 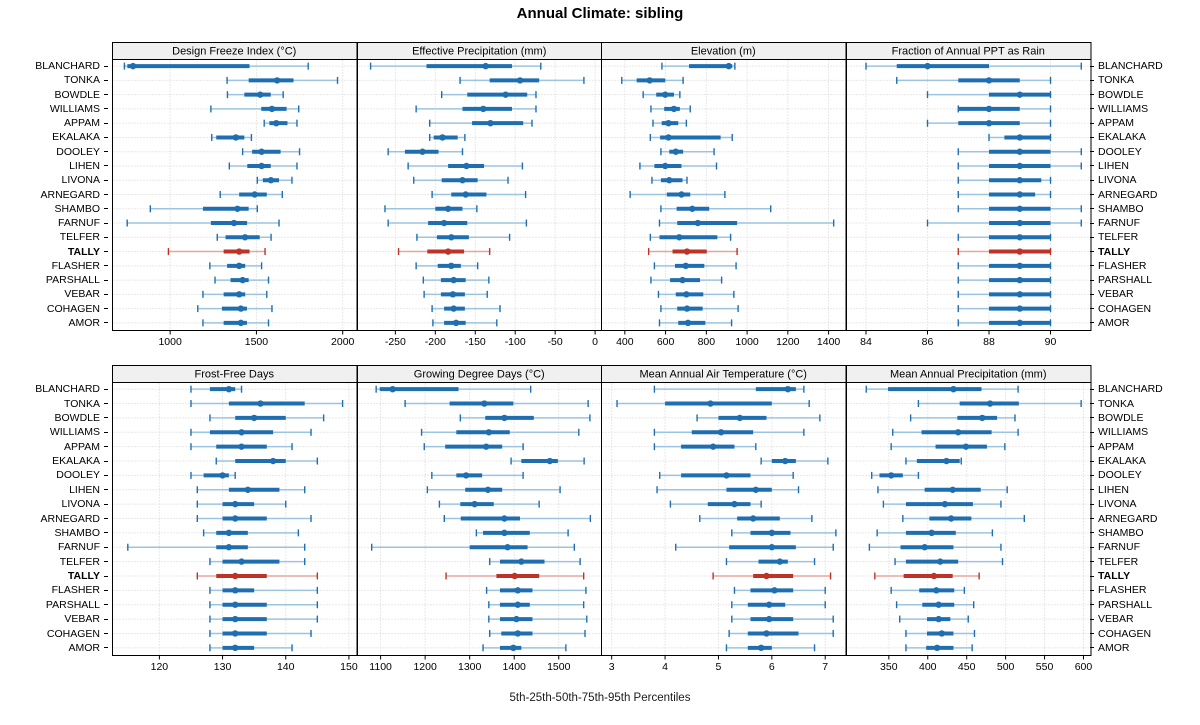 What do you see at coordinates (1117, 504) in the screenshot?
I see `station-name: LIVONA` at bounding box center [1117, 504].